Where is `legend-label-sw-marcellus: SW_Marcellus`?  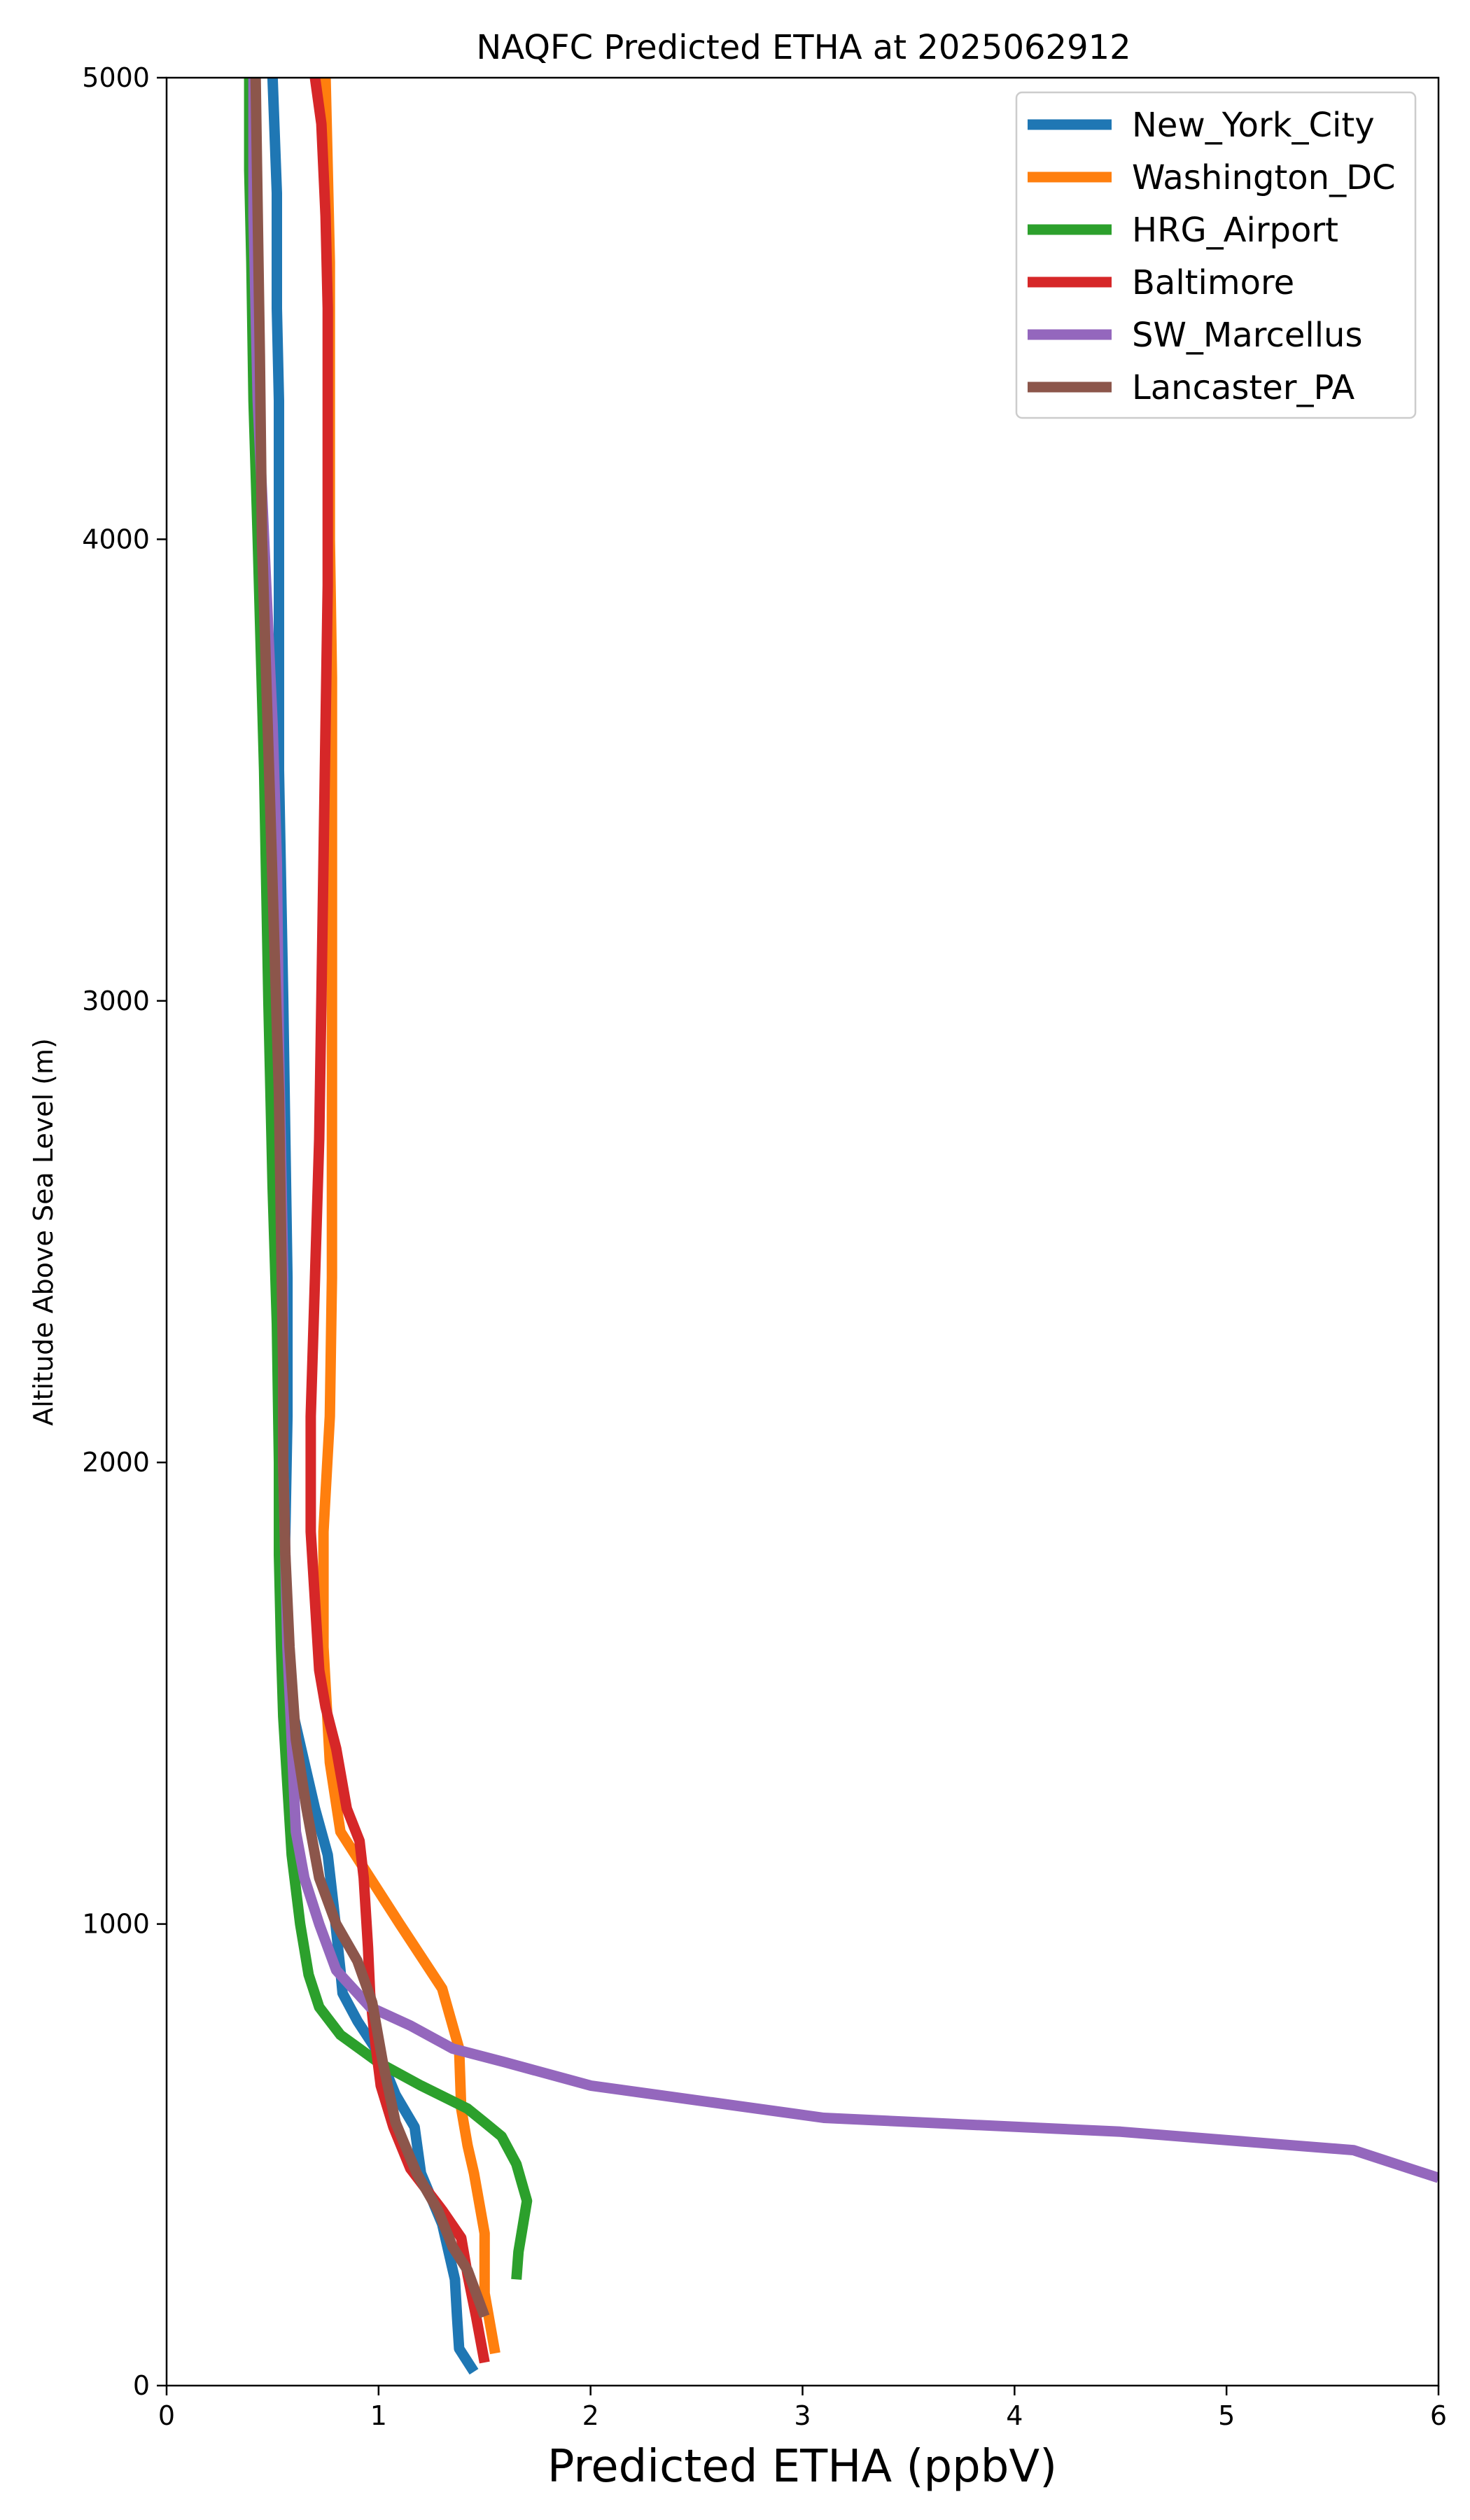
legend-label-sw-marcellus: SW_Marcellus is located at coordinates (1247, 335).